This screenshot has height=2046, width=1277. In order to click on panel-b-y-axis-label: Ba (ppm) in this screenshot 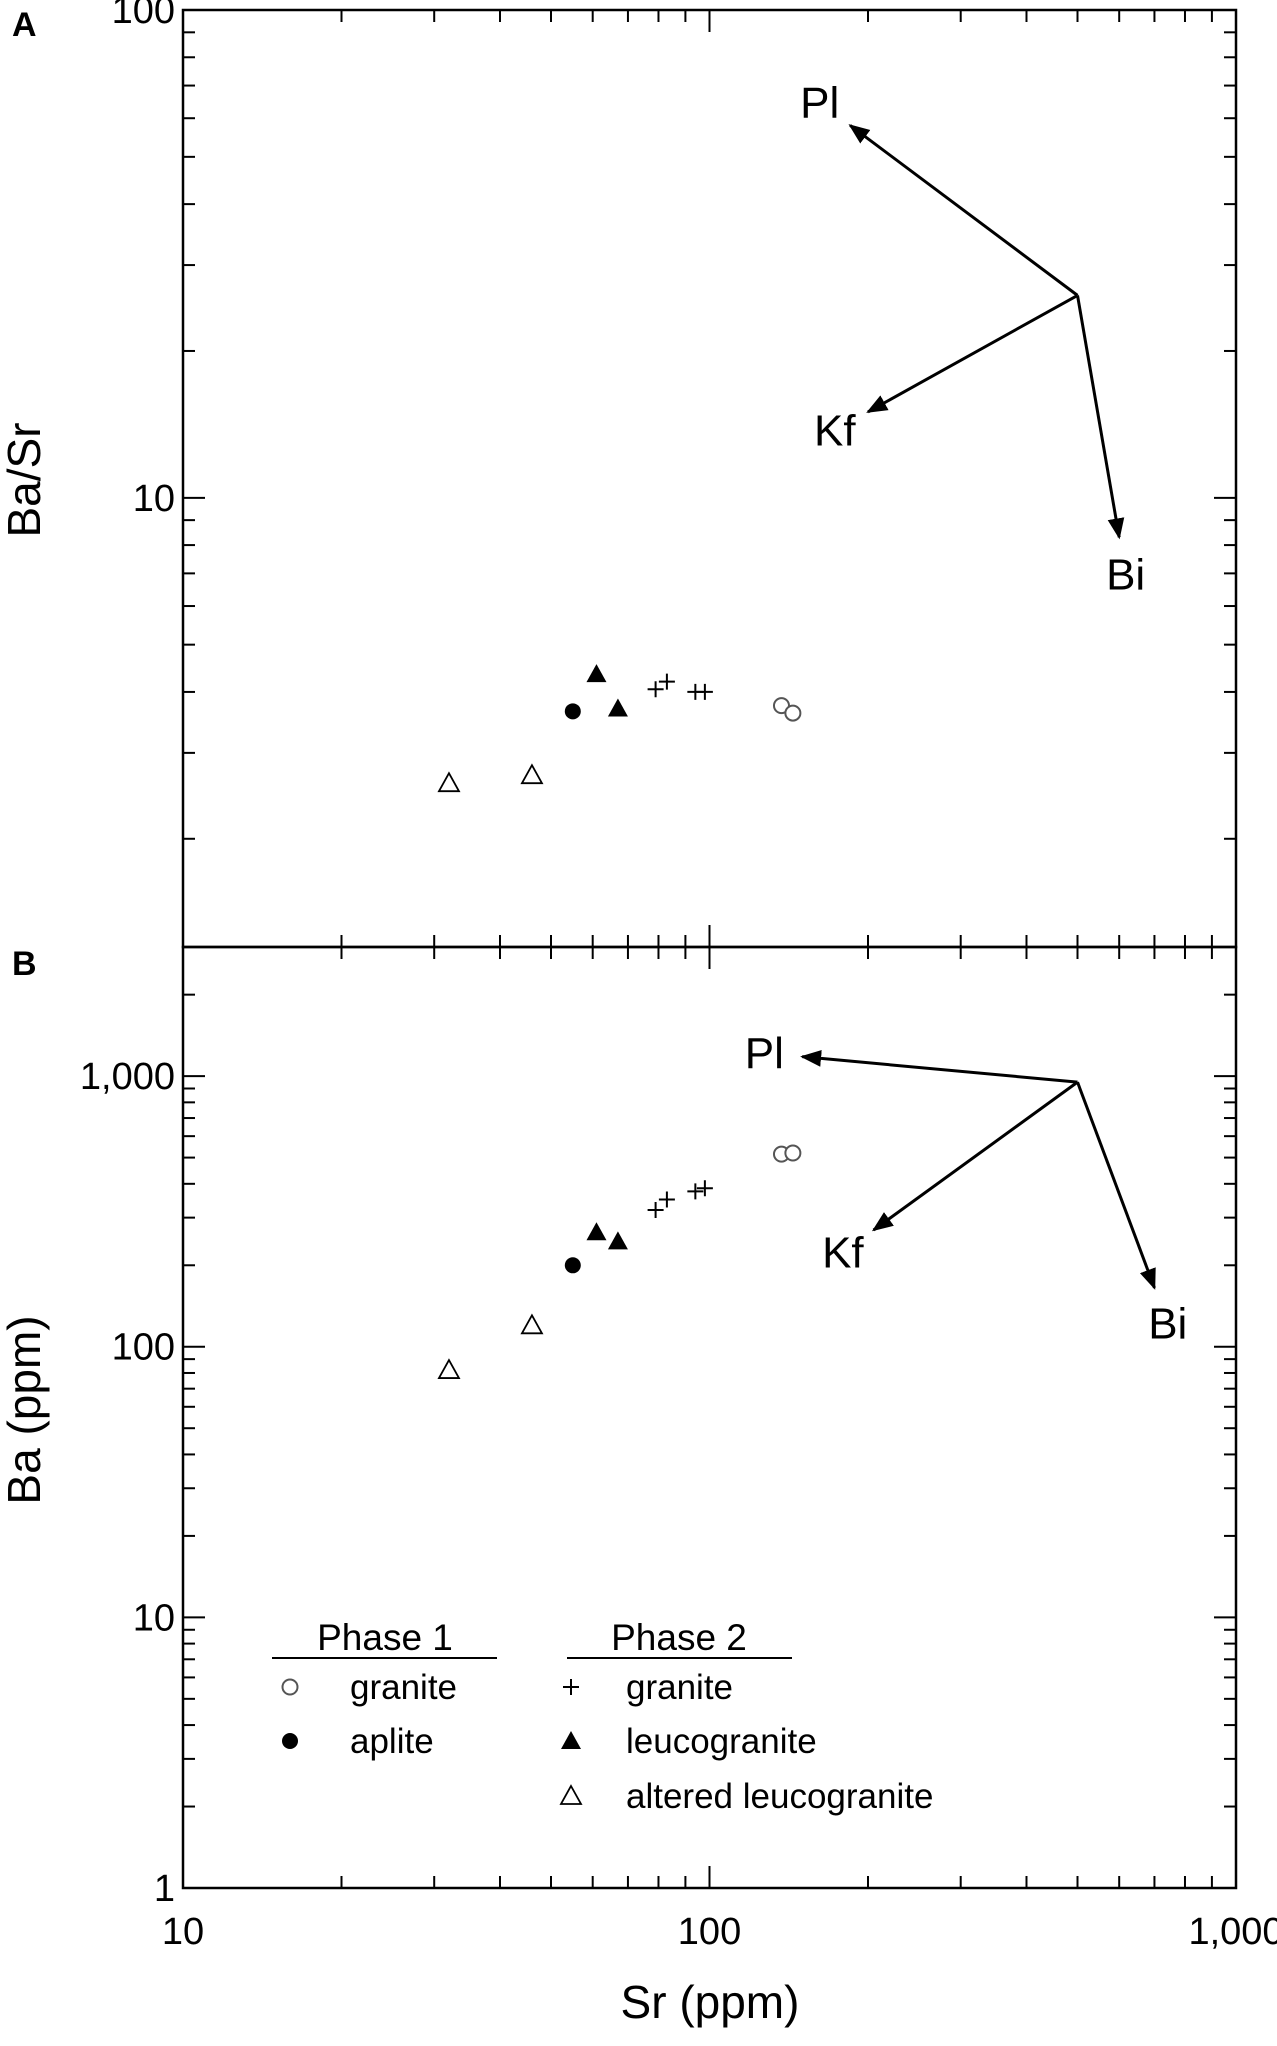, I will do `click(25, 1409)`.